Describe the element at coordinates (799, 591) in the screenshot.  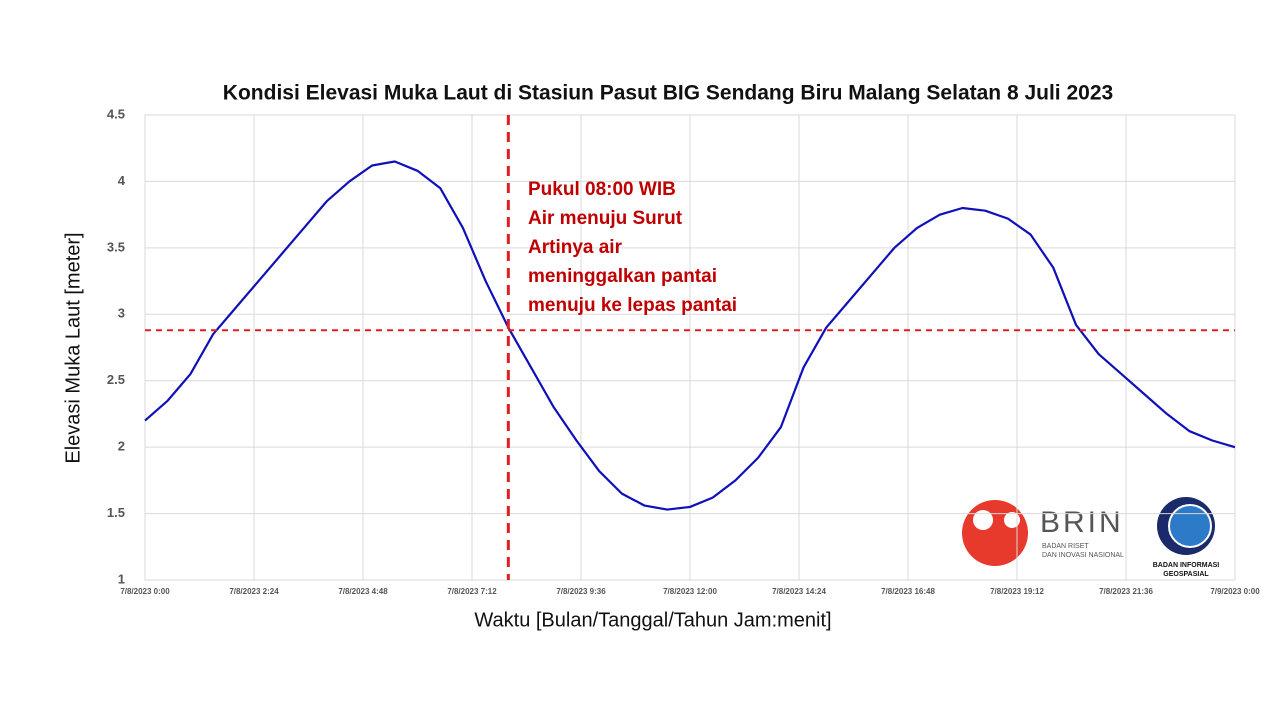
I see `x-tick-label: 7/8/2023 14:24` at that location.